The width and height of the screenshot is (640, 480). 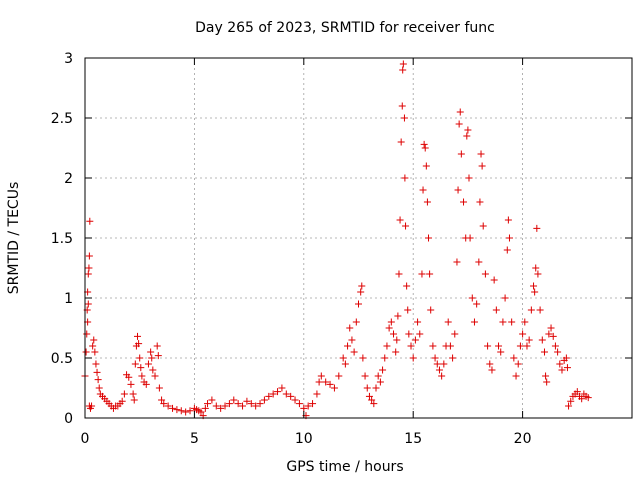 I want to click on y-tick-label: 3, so click(x=68, y=59).